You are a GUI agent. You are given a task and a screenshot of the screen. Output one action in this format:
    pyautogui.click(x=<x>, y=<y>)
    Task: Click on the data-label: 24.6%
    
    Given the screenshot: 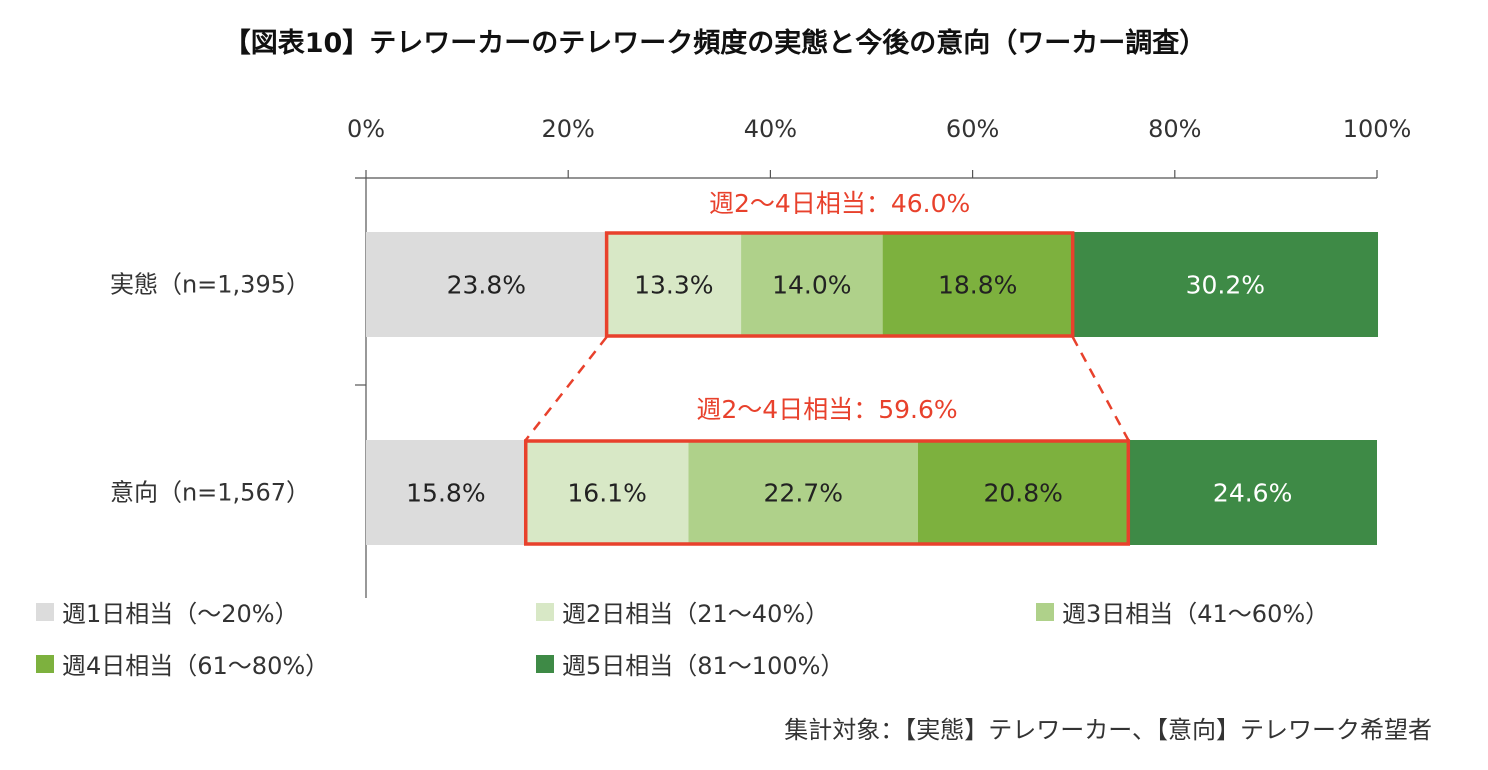 What is the action you would take?
    pyautogui.click(x=1252, y=493)
    